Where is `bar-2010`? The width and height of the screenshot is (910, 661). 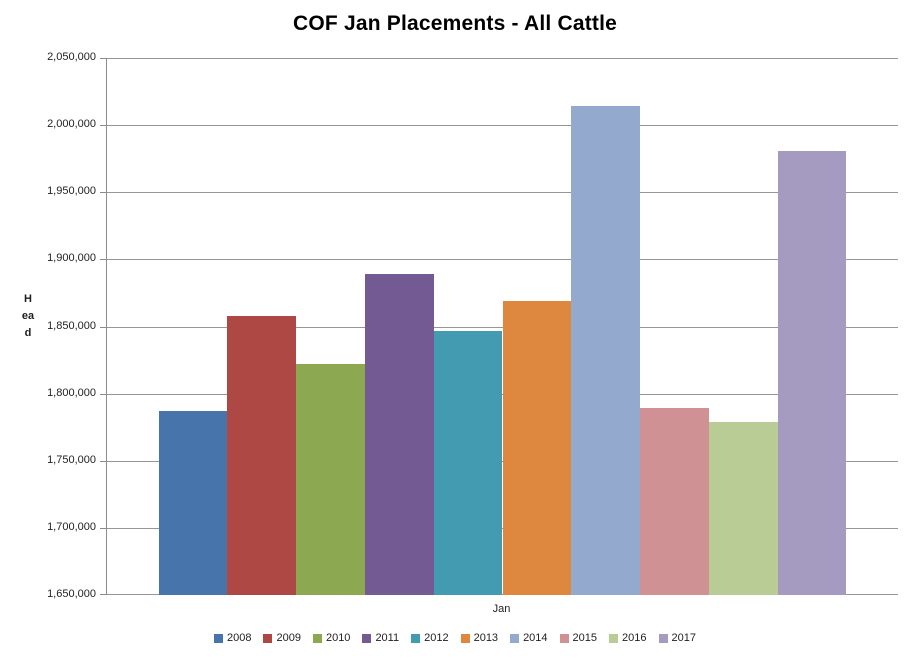
bar-2010 is located at coordinates (330, 479).